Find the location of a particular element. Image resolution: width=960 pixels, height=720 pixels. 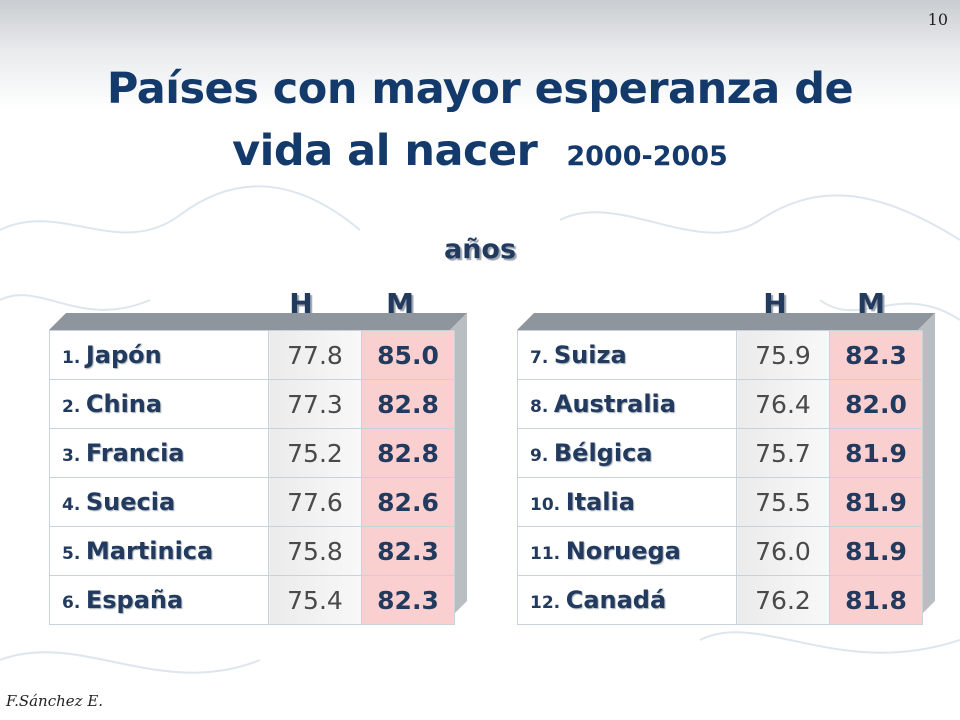

table-row: 12. Canadá 76.2 81.8 is located at coordinates (720, 600).